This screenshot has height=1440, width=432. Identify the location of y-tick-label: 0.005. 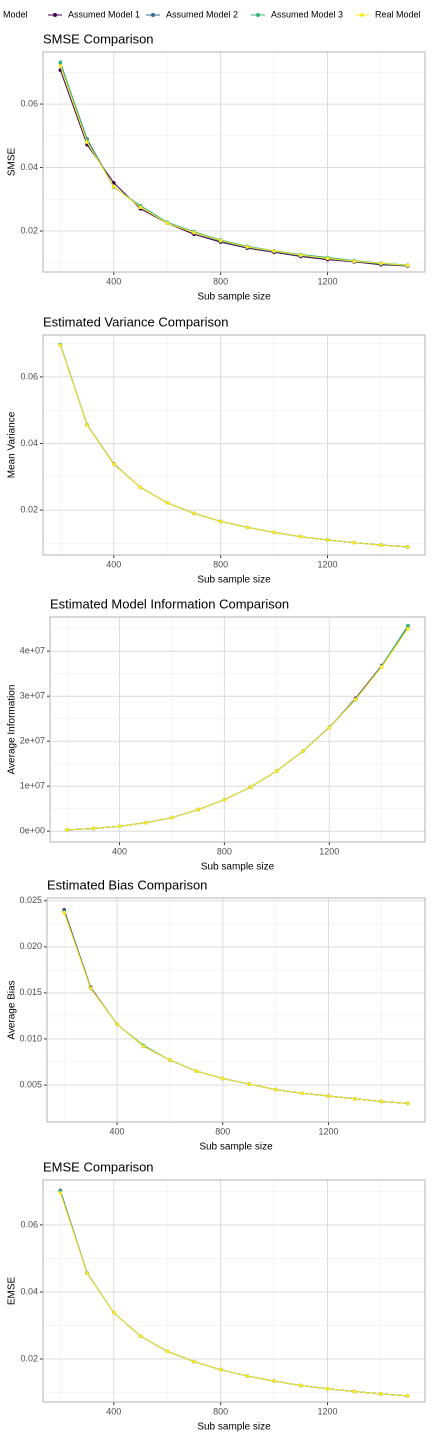
(30, 1084).